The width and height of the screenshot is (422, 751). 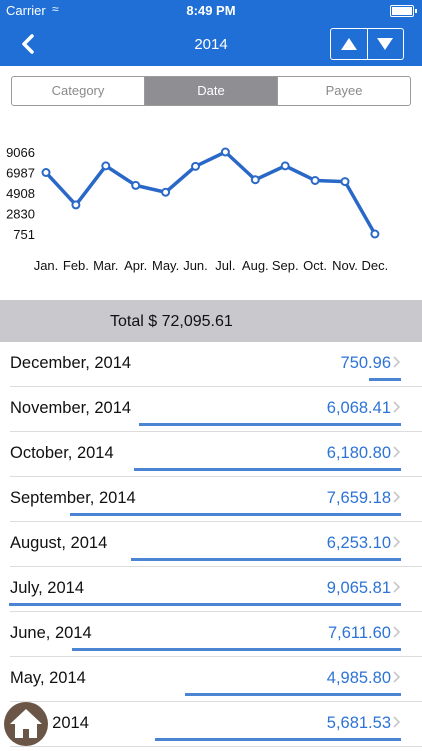 I want to click on battery-icon, so click(x=403, y=11).